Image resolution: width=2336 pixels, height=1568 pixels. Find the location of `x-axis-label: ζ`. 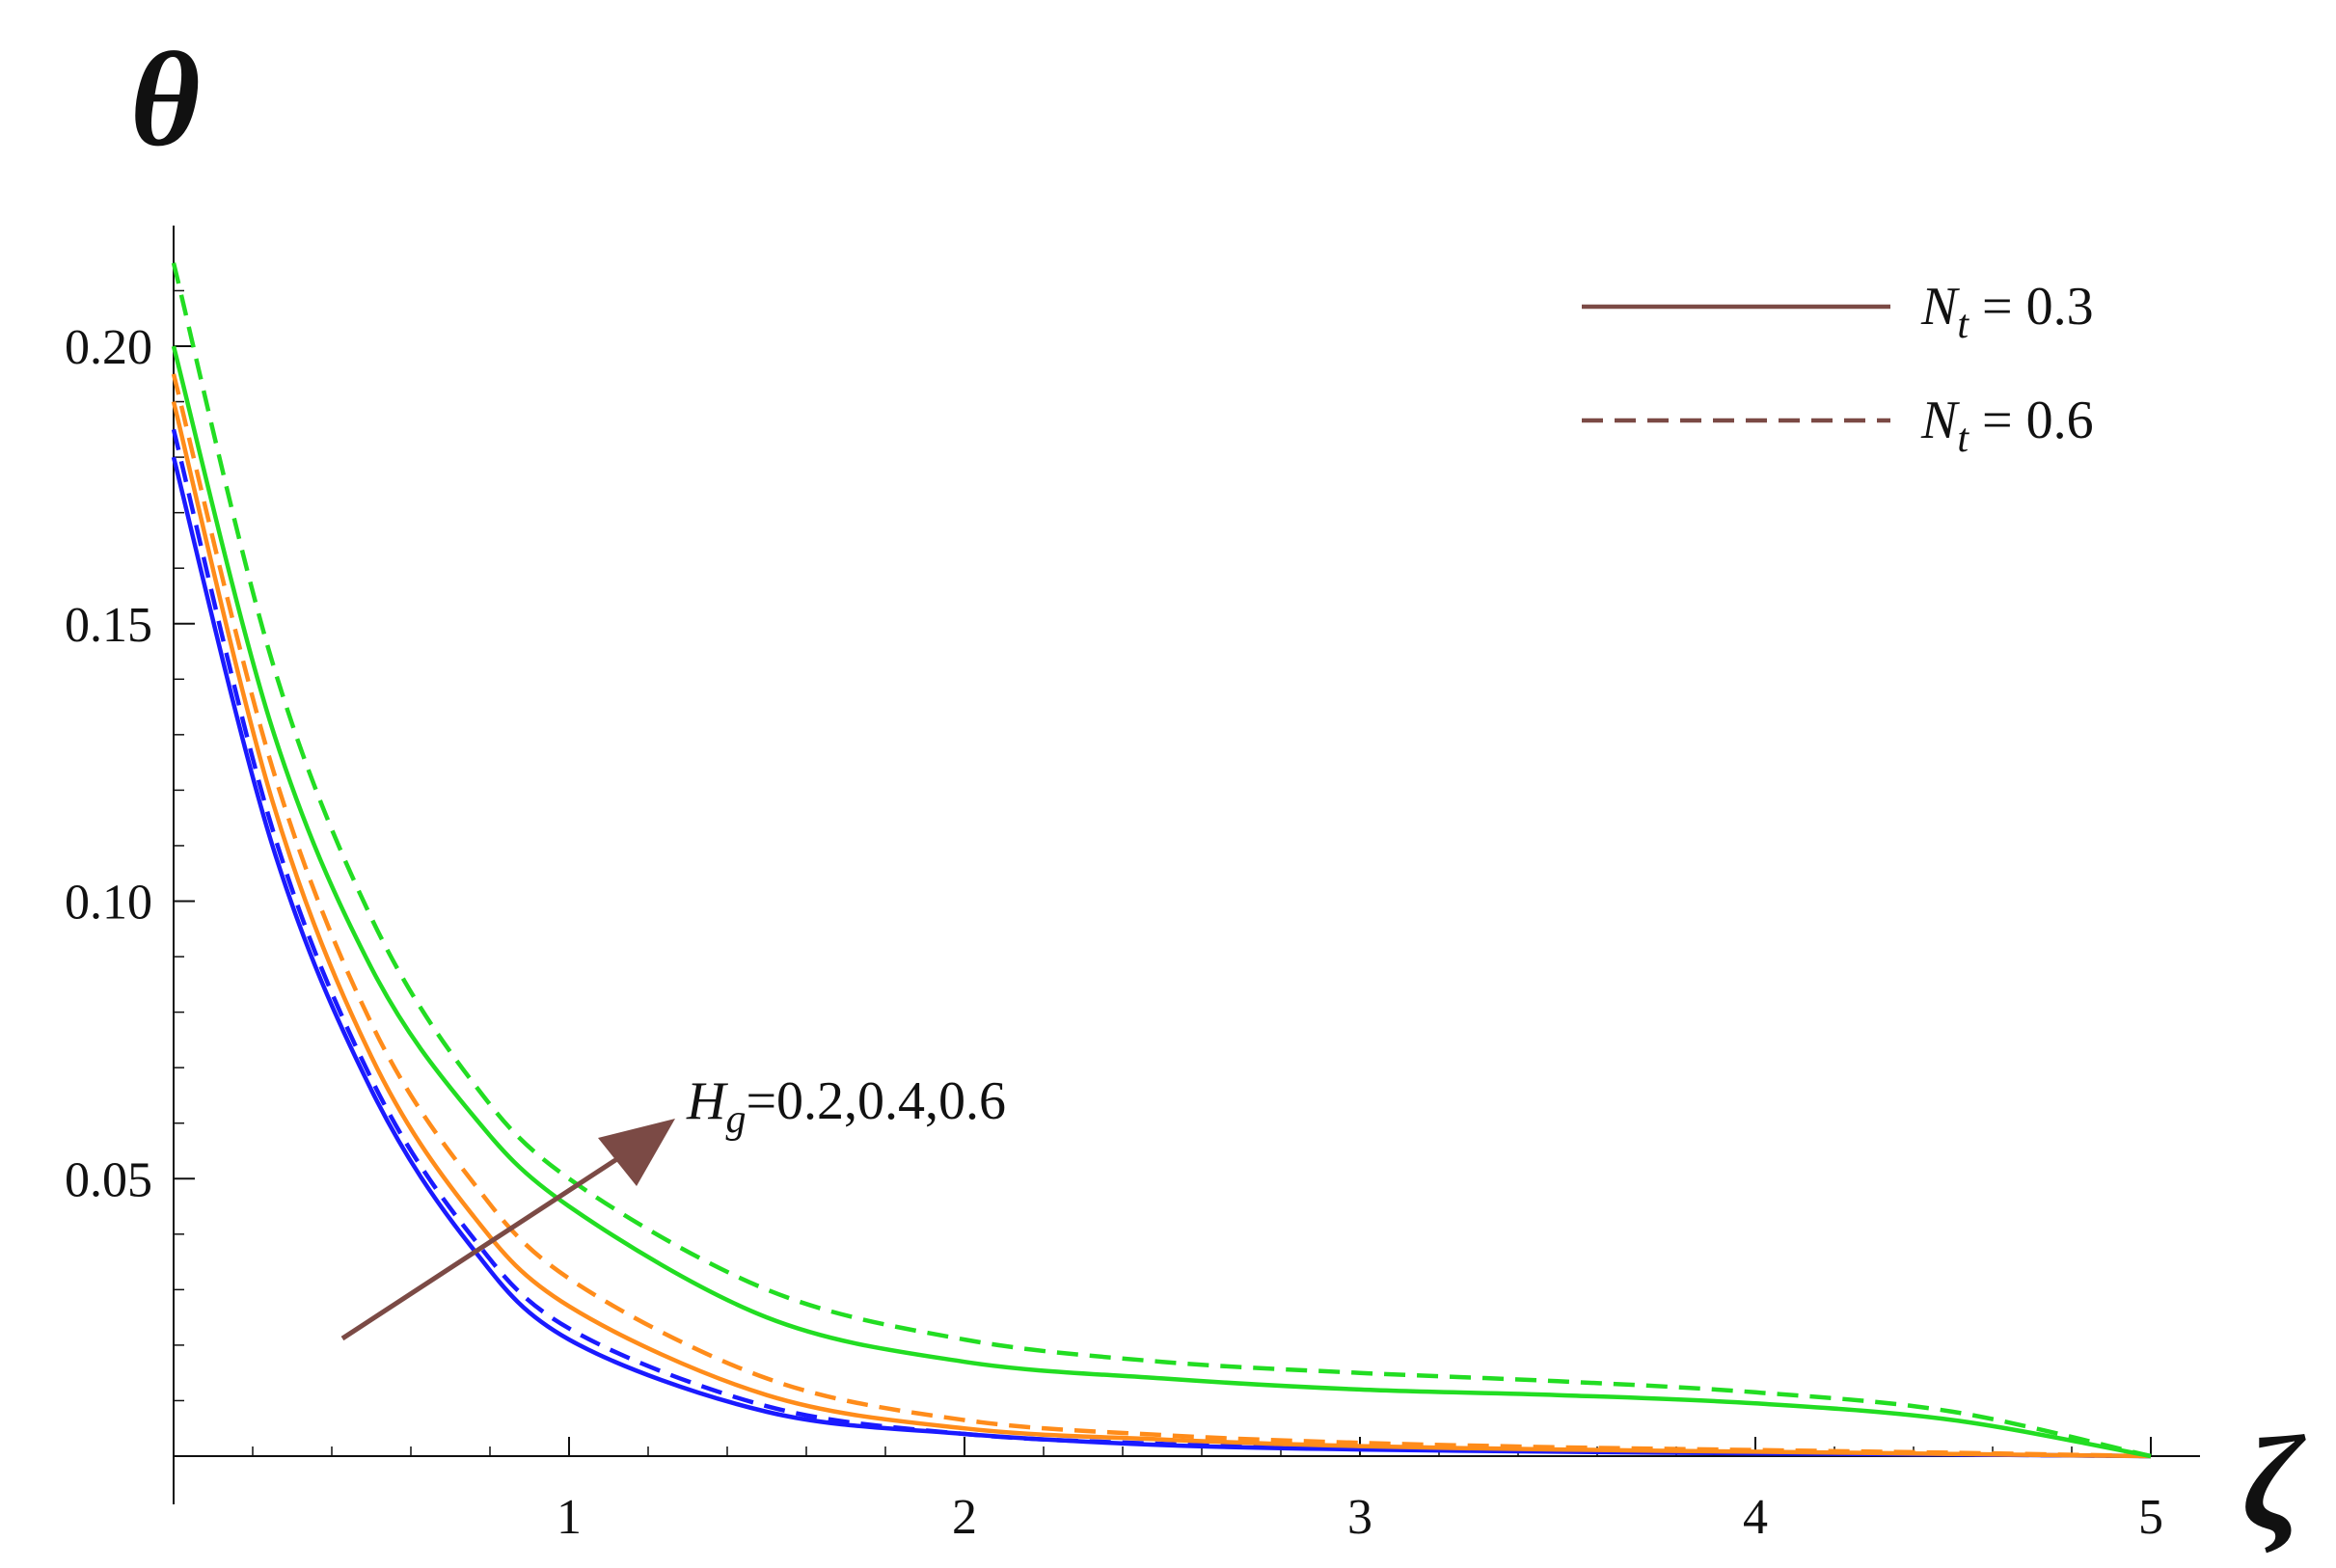

x-axis-label: ζ is located at coordinates (2274, 1484).